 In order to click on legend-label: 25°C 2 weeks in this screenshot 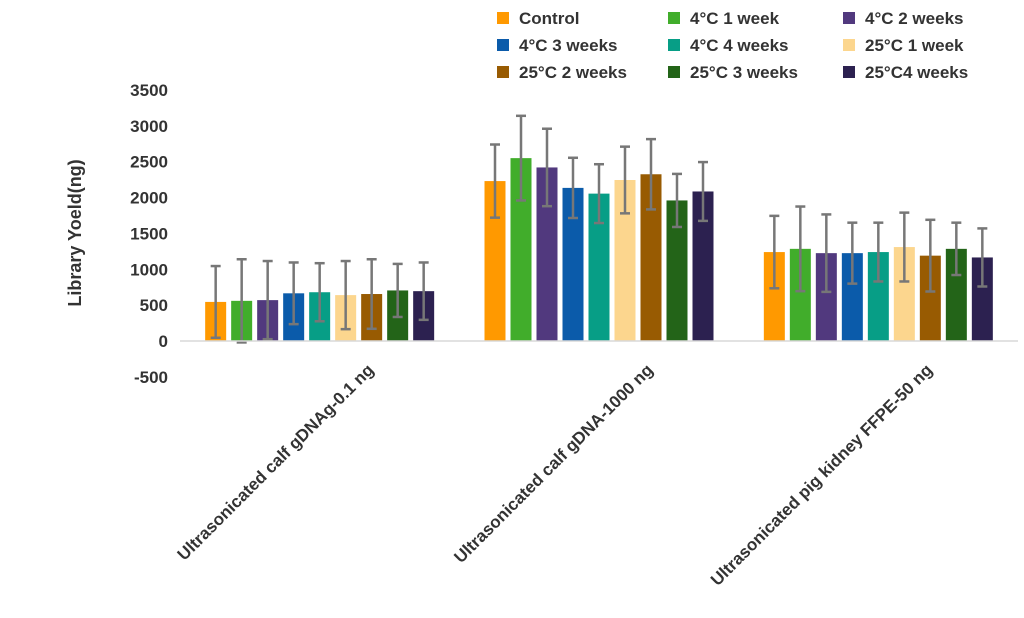, I will do `click(573, 72)`.